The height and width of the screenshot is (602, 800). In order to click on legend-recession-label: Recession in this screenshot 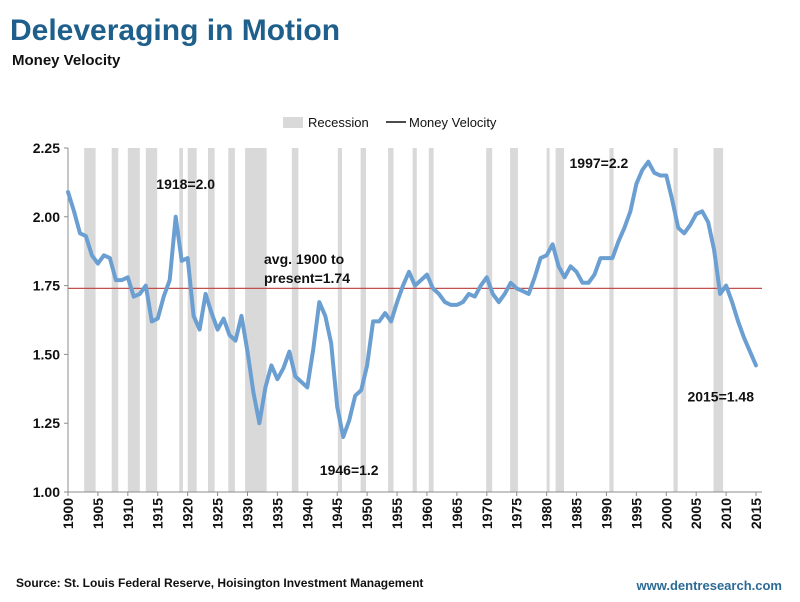, I will do `click(338, 122)`.